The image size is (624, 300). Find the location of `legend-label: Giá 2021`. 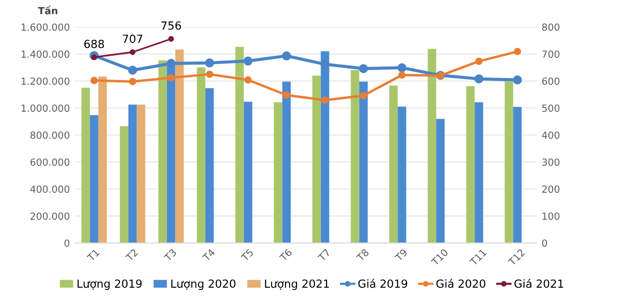

legend-label: Giá 2021 is located at coordinates (539, 283).